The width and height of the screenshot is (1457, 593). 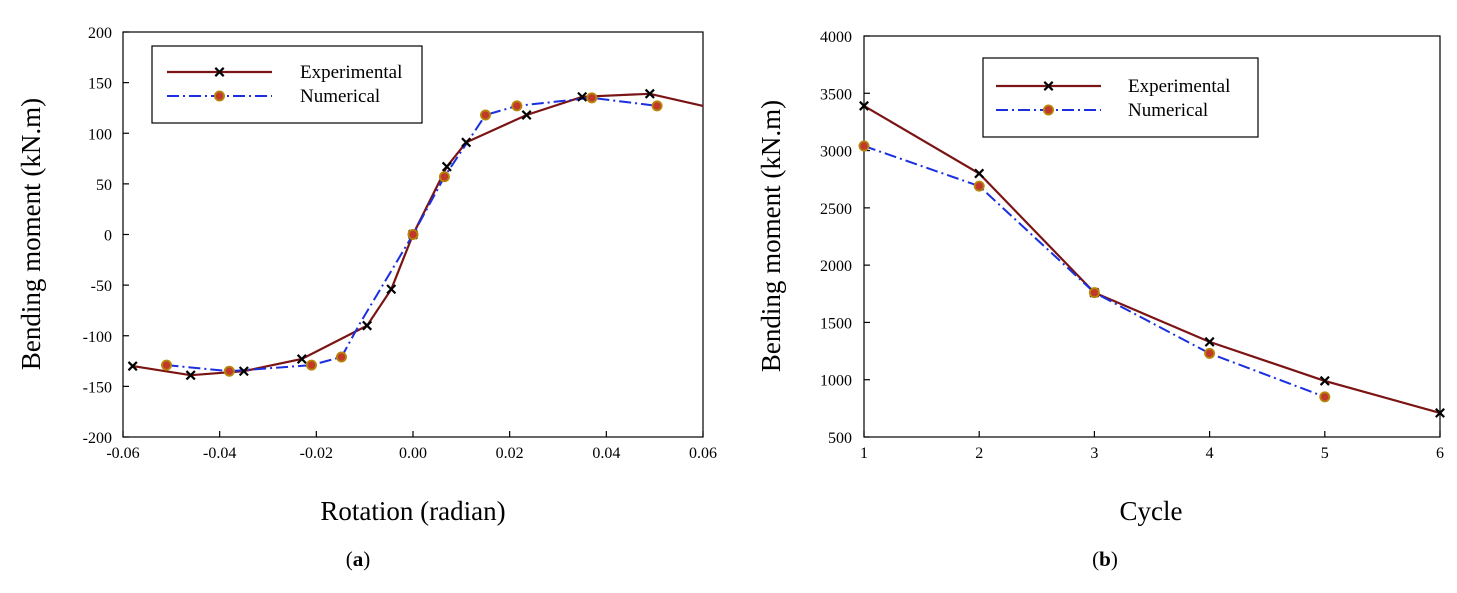 I want to click on x-tick-label: -0.06, so click(x=122, y=453).